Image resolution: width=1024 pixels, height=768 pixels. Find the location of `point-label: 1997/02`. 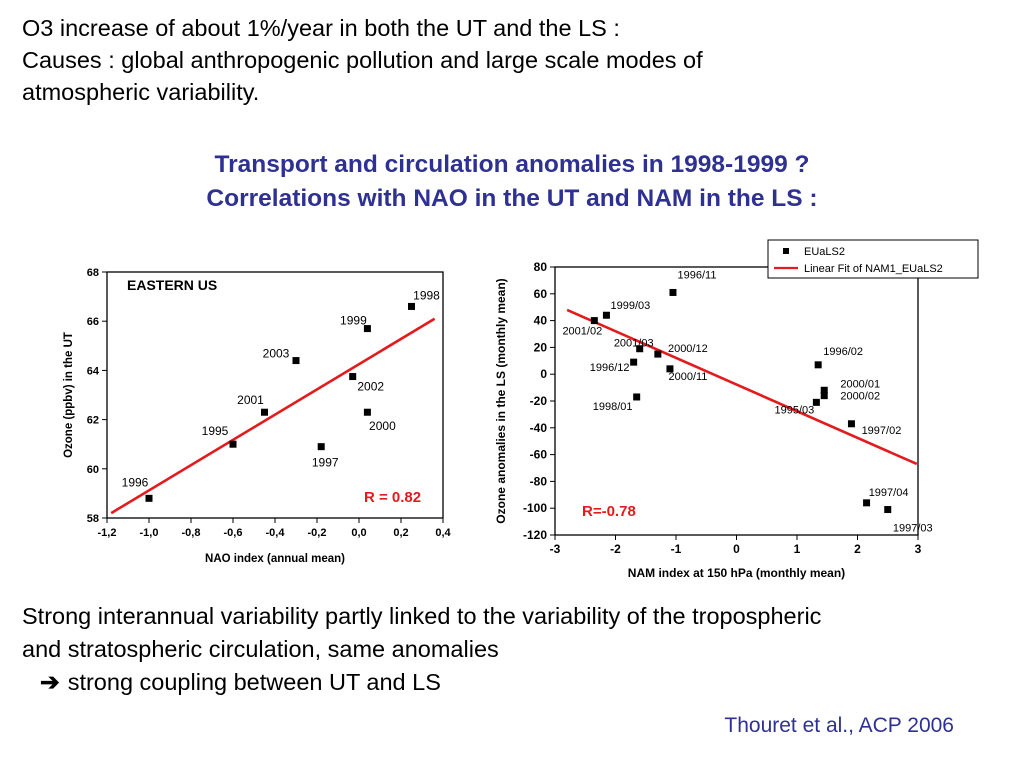

point-label: 1997/02 is located at coordinates (882, 431).